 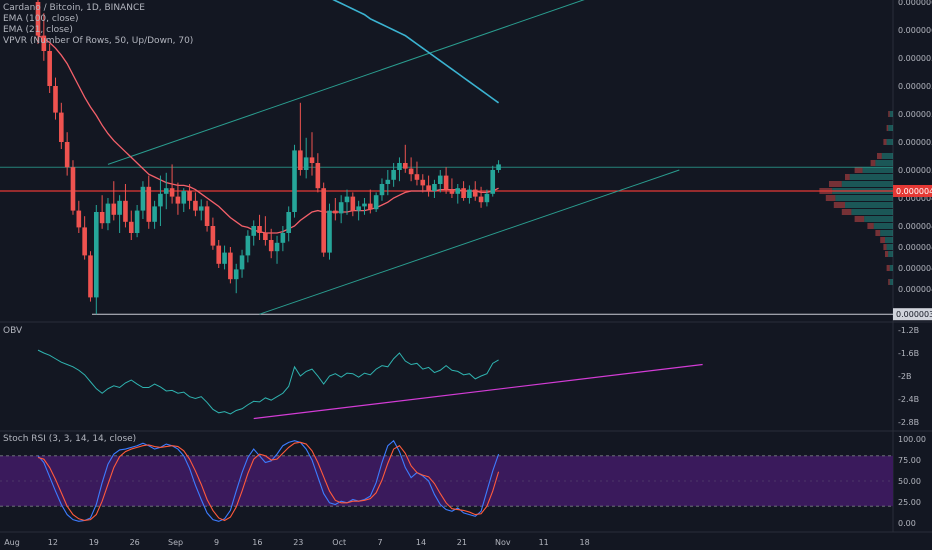 I want to click on stoch-legend: Stoch RSI (3, 3, 14, 14, close), so click(x=69, y=439).